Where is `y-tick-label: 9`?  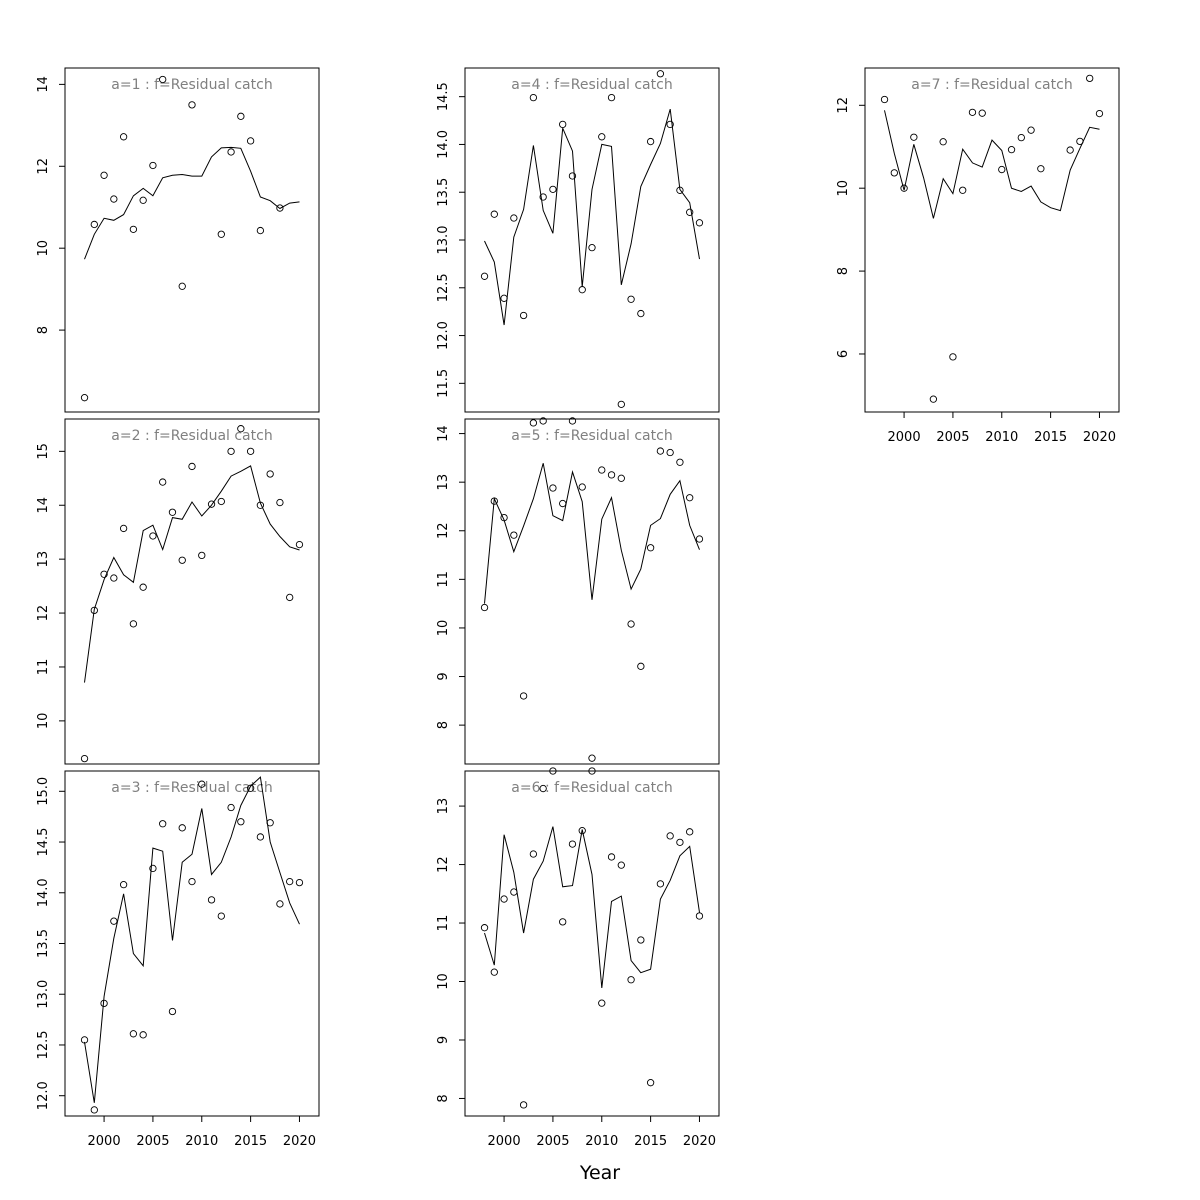 y-tick-label: 9 is located at coordinates (443, 1040).